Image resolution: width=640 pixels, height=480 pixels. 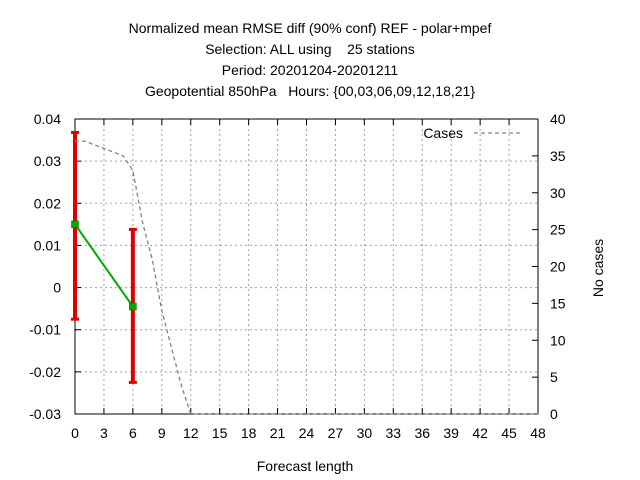 I want to click on x-tick-label: 45, so click(x=509, y=433).